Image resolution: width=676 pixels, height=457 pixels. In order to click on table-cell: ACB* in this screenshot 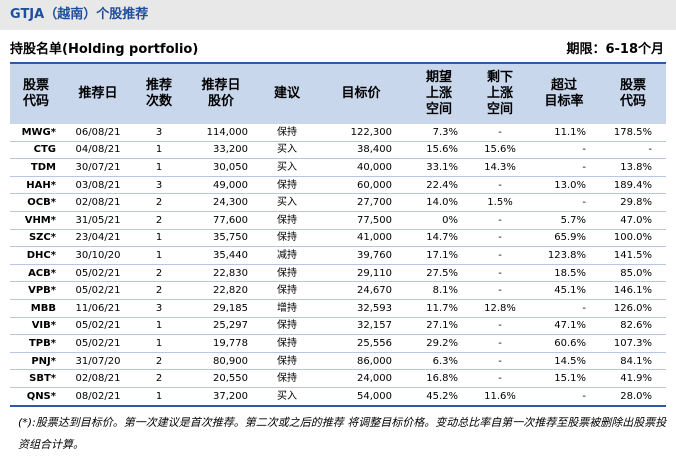, I will do `click(36, 273)`.